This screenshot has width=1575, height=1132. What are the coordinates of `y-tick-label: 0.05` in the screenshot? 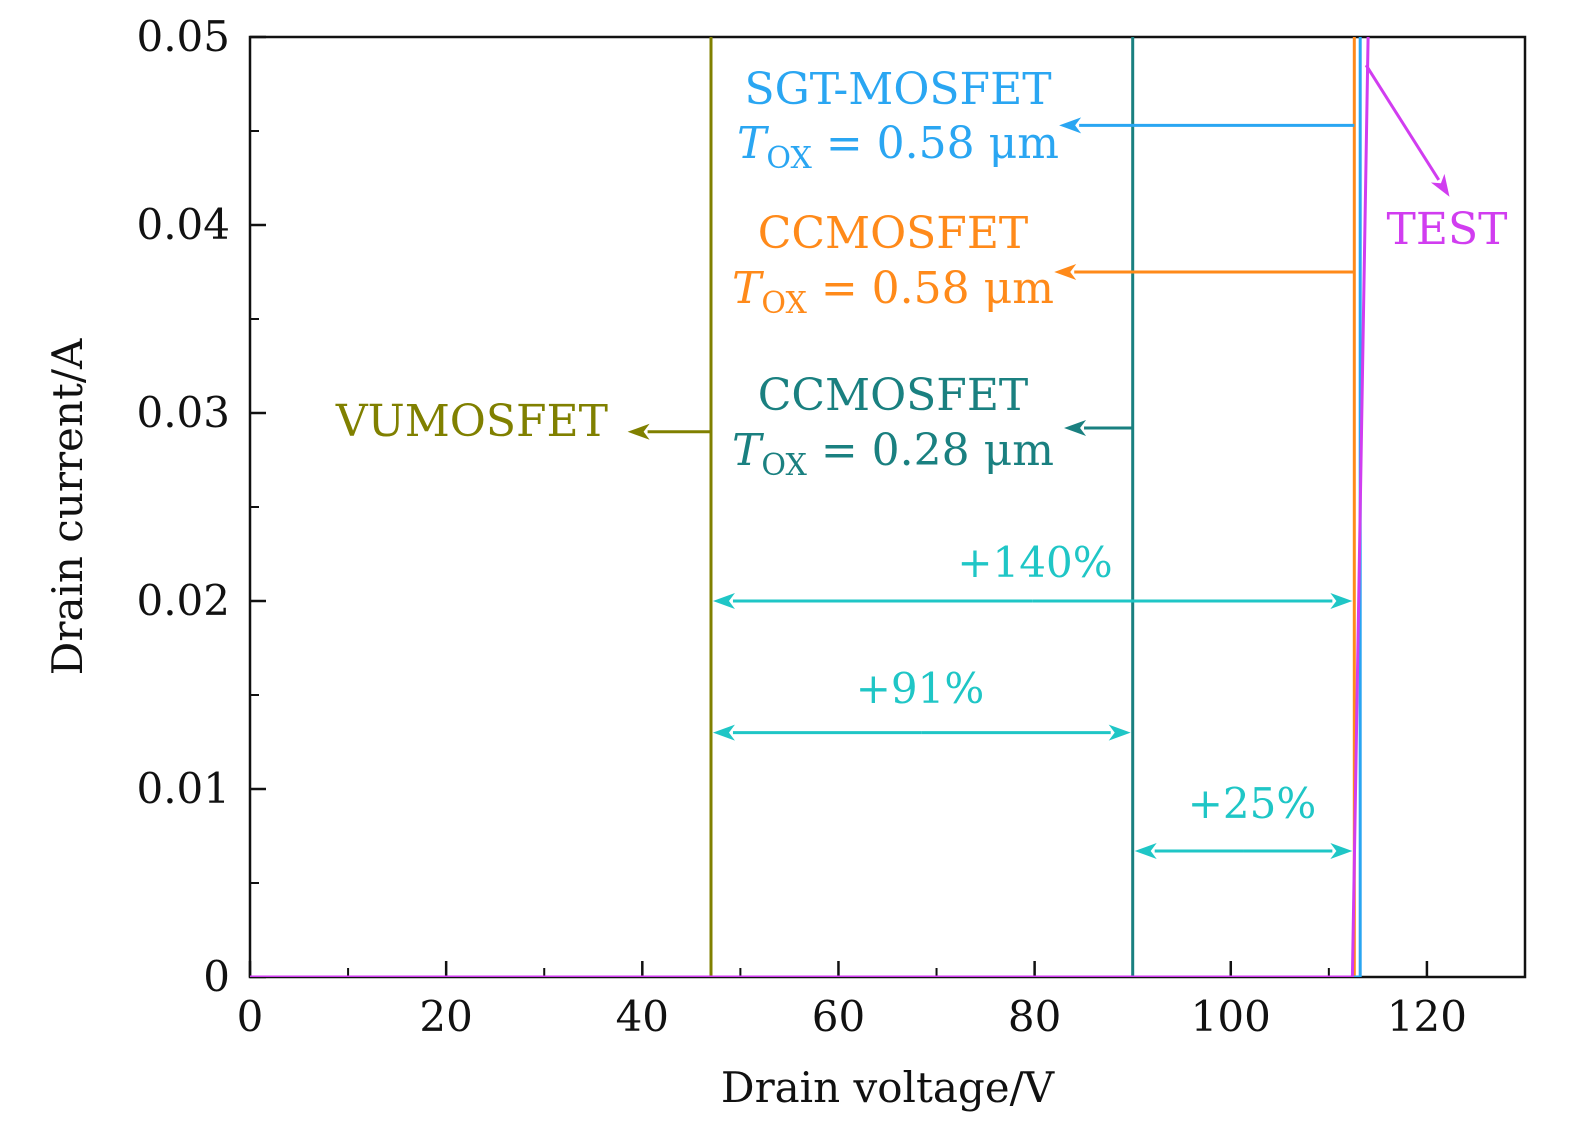 It's located at (183, 36).